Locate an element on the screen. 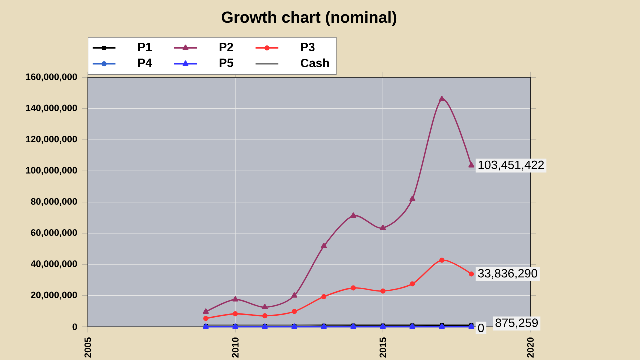 The width and height of the screenshot is (640, 363). legend-label: Cash is located at coordinates (315, 63).